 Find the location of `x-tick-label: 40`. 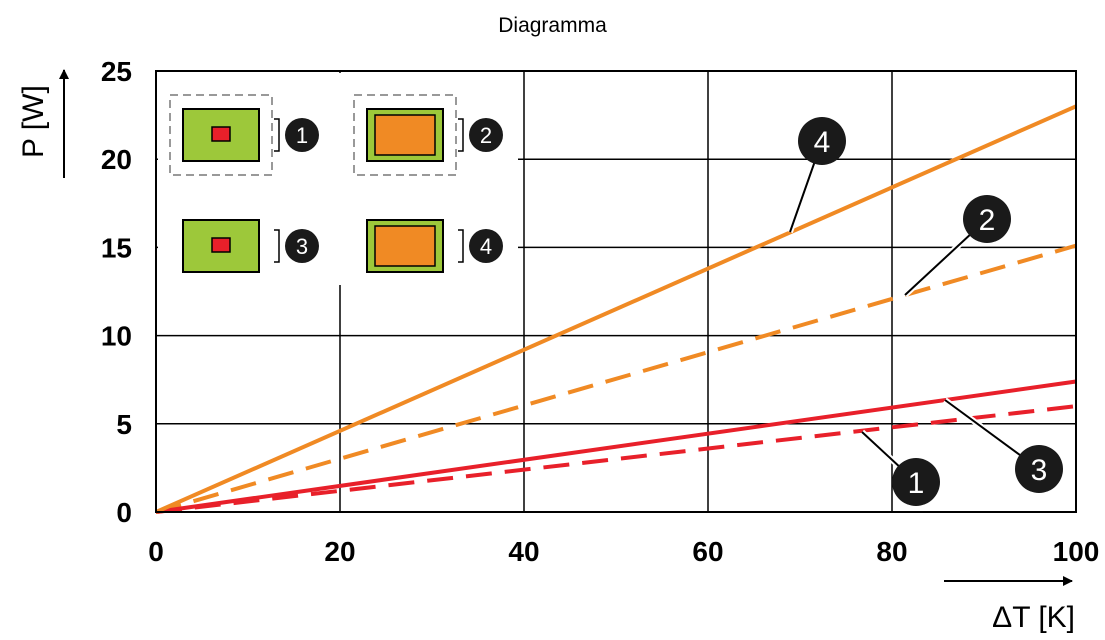

x-tick-label: 40 is located at coordinates (523, 551).